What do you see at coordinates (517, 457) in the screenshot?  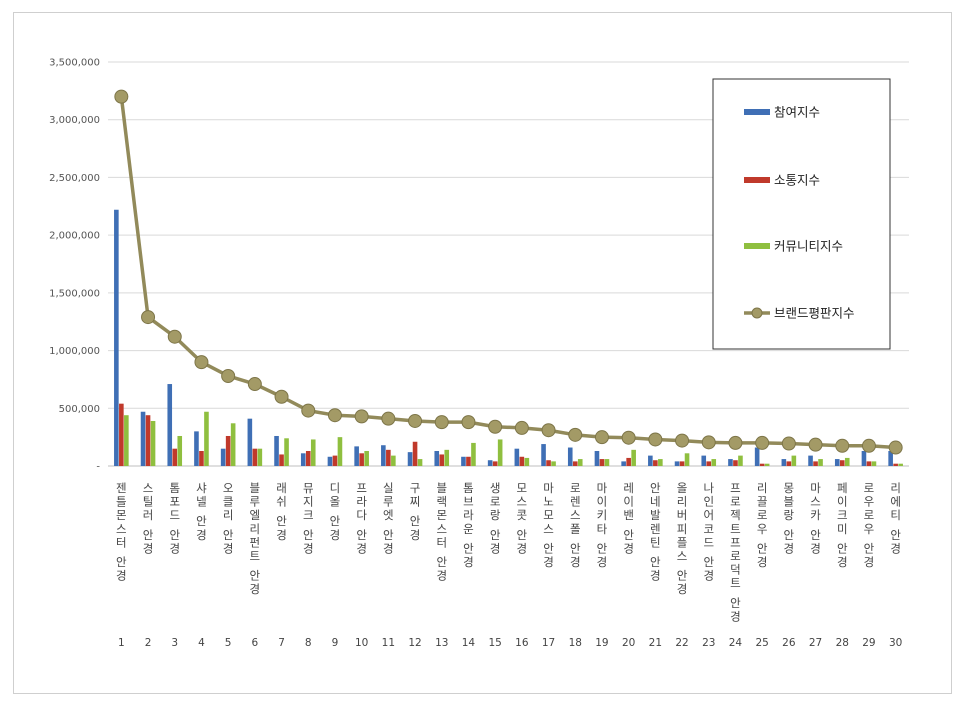 I see `bar-참여지수-16` at bounding box center [517, 457].